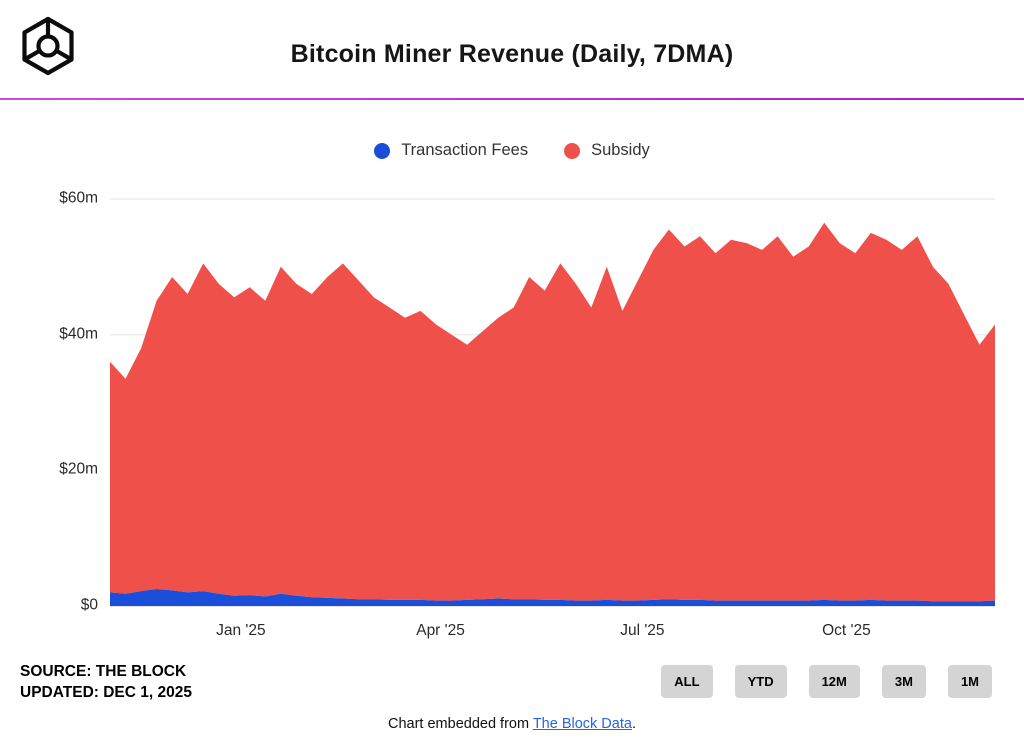  What do you see at coordinates (382, 150) in the screenshot?
I see `transaction-fees-dot-icon` at bounding box center [382, 150].